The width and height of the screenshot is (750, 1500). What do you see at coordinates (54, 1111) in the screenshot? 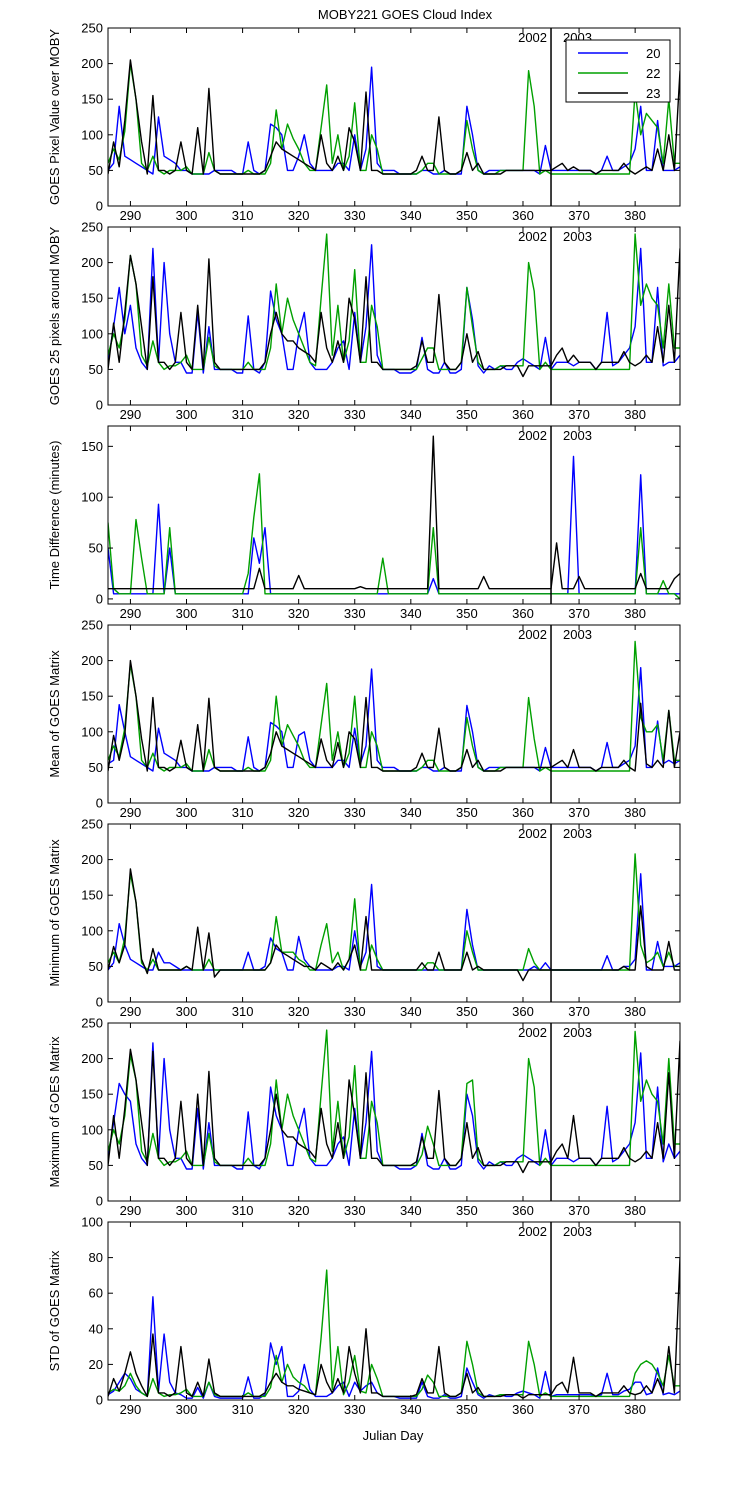
I see `y-axis-label: Maximum of GOES Matrix` at bounding box center [54, 1111].